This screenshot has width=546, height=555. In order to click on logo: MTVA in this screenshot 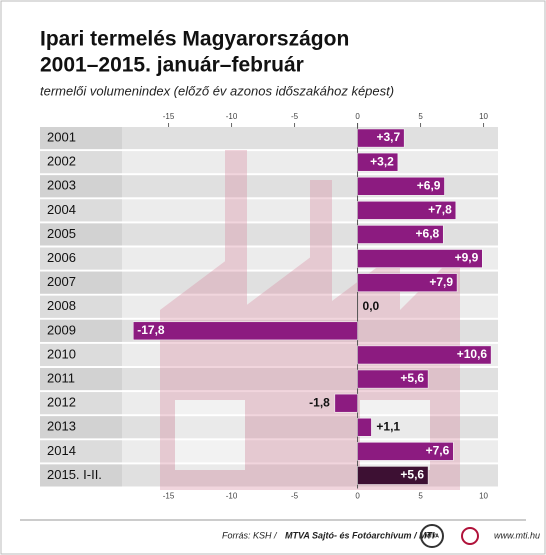, I will do `click(432, 536)`.